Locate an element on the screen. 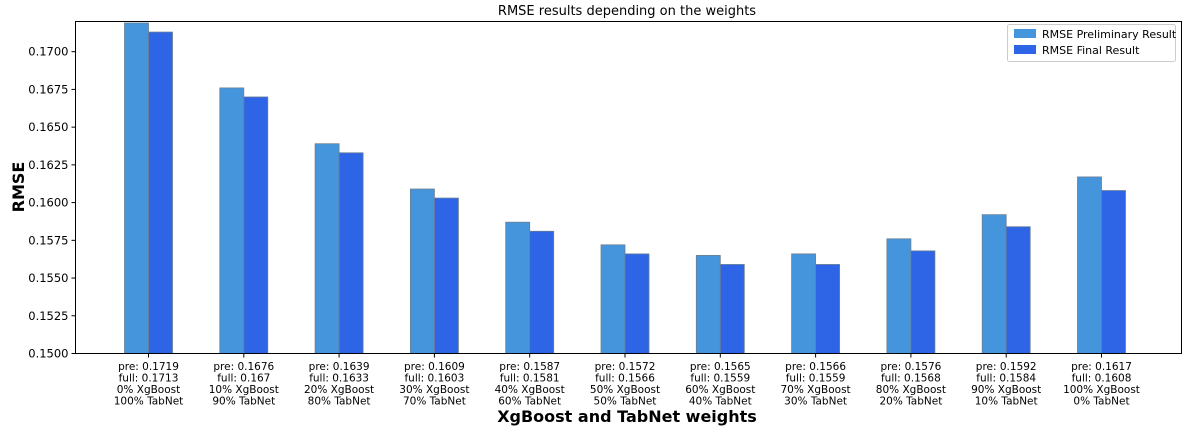 Image resolution: width=1200 pixels, height=426 pixels. x-tick-label: pre: 0.1566 is located at coordinates (815, 367).